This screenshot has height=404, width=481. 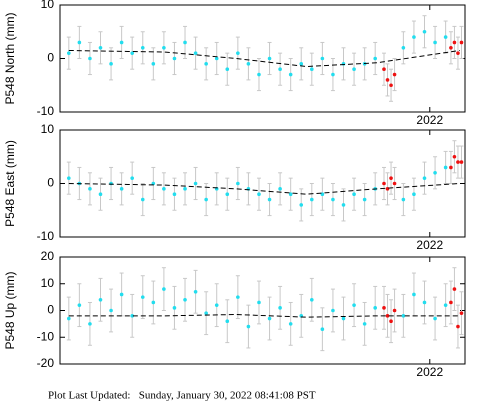 What do you see at coordinates (50, 58) in the screenshot?
I see `y-tick-label: 0` at bounding box center [50, 58].